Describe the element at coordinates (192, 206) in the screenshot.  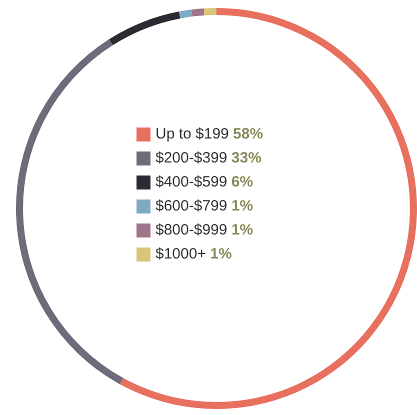
I see `legend-label: $600-$799` at that location.